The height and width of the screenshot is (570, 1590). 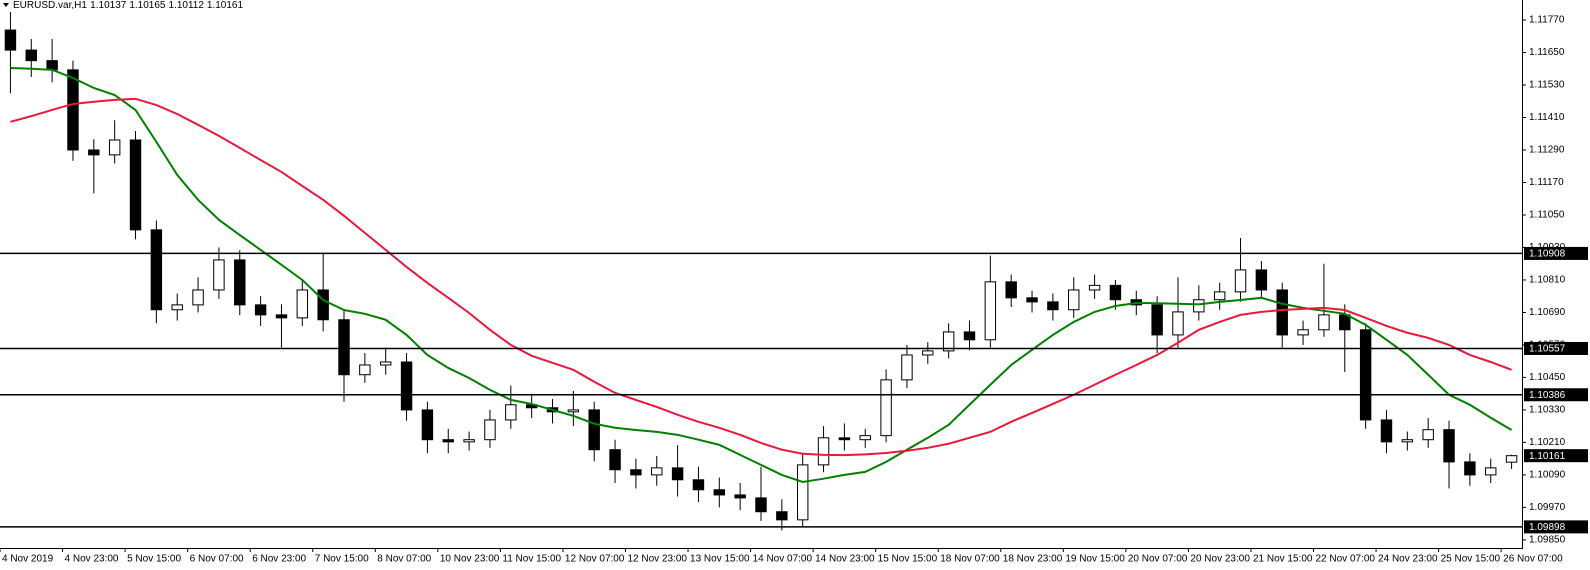 I want to click on open-value: 1.10137, so click(x=108, y=5).